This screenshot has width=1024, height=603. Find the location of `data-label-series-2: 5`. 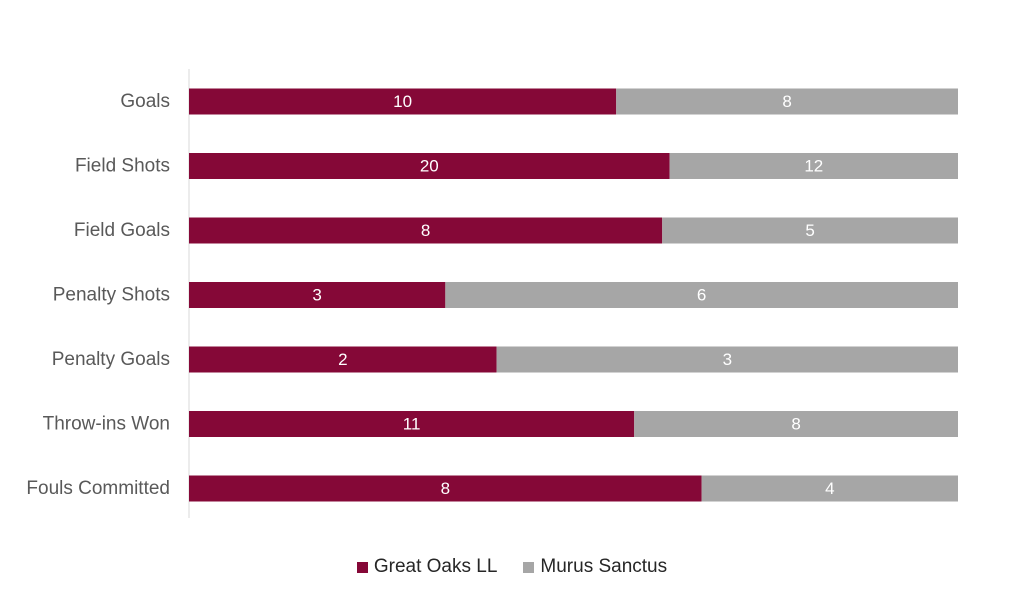

data-label-series-2: 5 is located at coordinates (809, 230).